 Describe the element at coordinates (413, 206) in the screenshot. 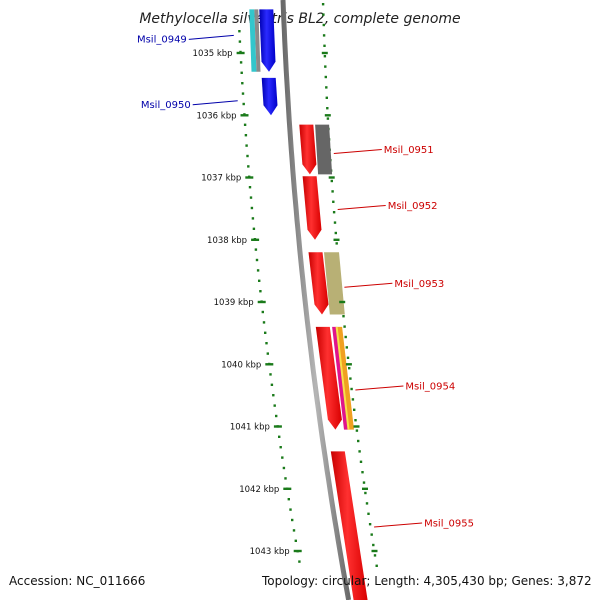

I see `gene-label-Msil_0952: Msil_0952` at that location.